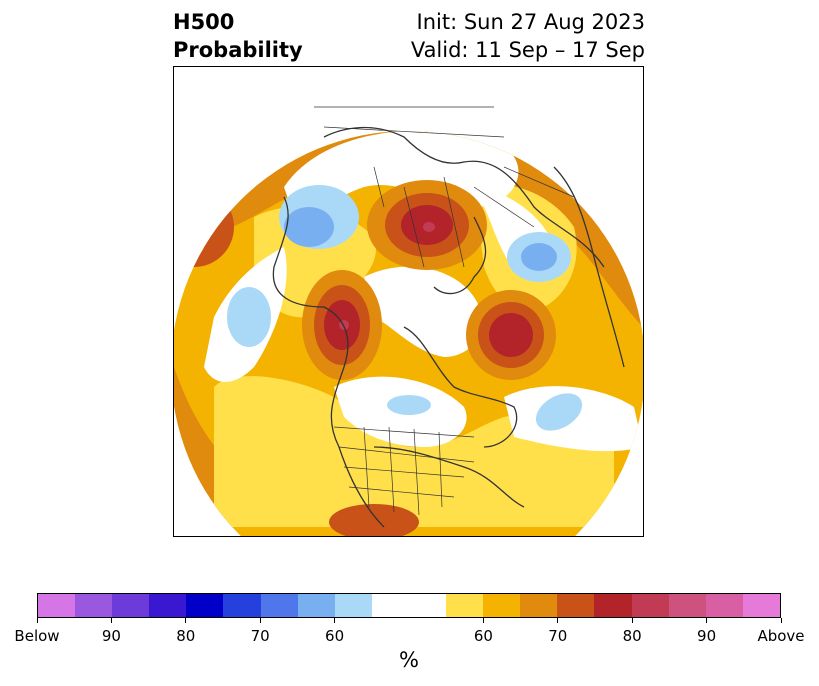  What do you see at coordinates (781, 636) in the screenshot?
I see `colorbar-tick-label: Above` at bounding box center [781, 636].